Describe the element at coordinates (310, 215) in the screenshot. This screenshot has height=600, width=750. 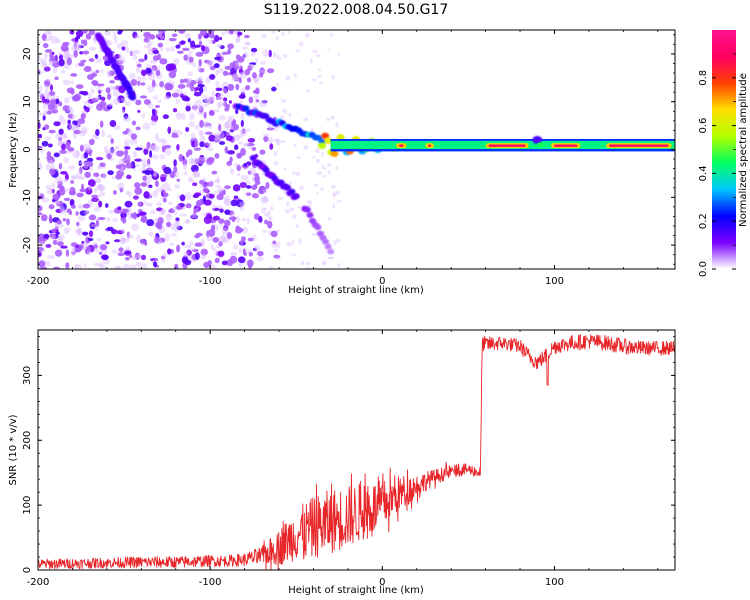
I see `spectrogram-tail-branch` at that location.